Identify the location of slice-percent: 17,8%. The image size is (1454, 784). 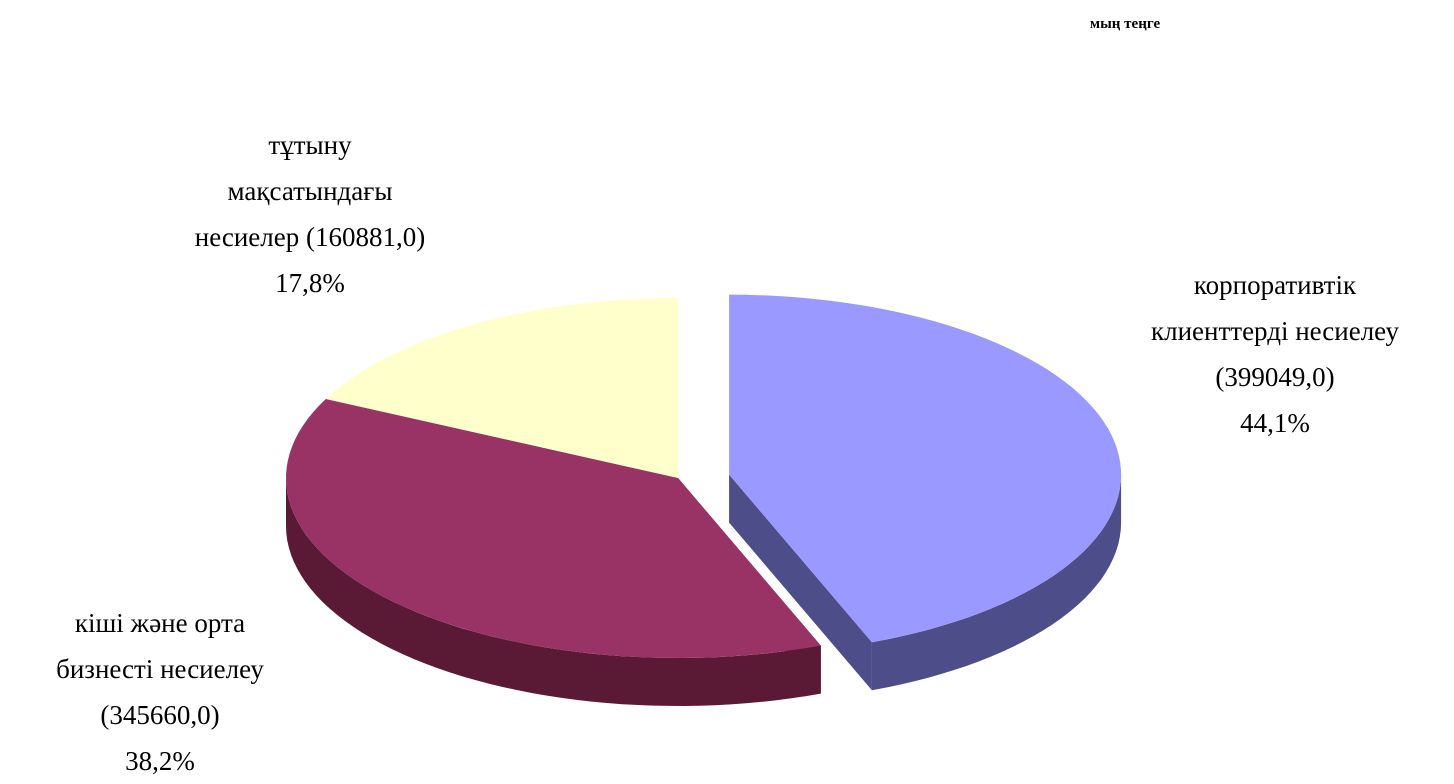
(310, 283).